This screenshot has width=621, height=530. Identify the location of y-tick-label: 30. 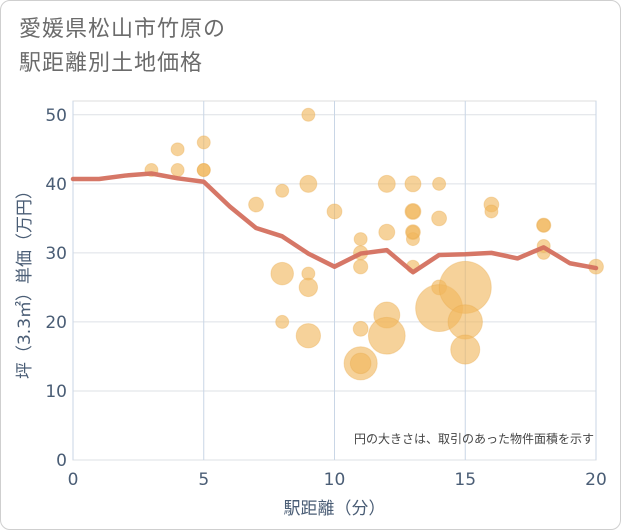
(56, 254).